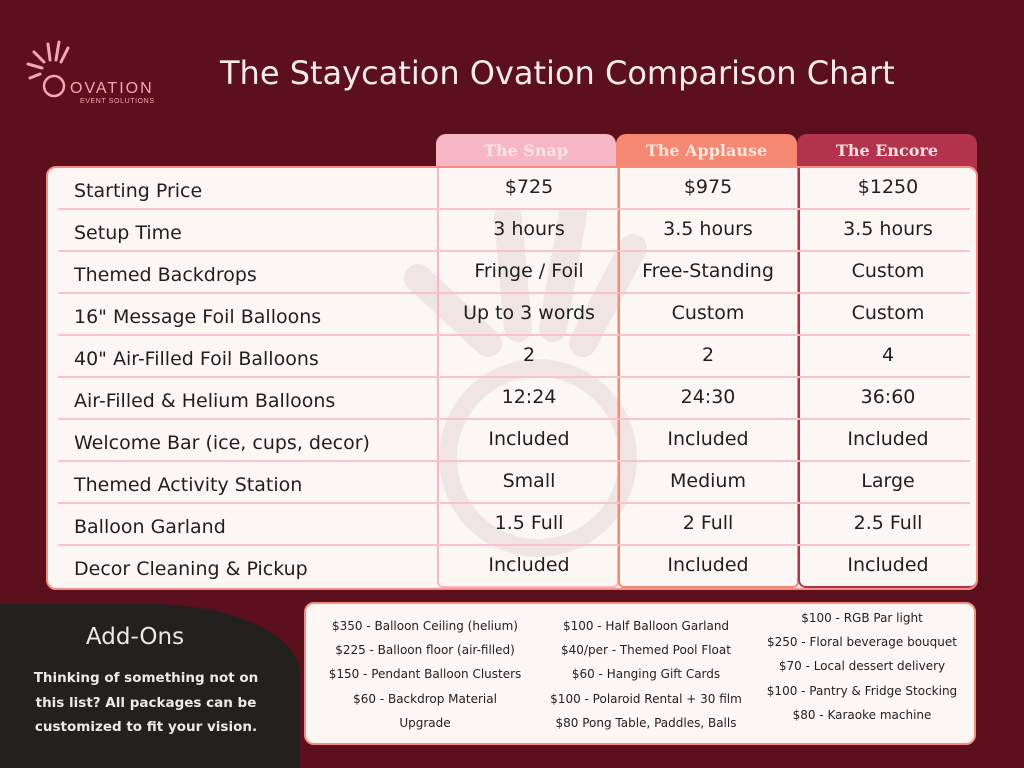  Describe the element at coordinates (138, 191) in the screenshot. I see `feature-label: Starting Price` at that location.